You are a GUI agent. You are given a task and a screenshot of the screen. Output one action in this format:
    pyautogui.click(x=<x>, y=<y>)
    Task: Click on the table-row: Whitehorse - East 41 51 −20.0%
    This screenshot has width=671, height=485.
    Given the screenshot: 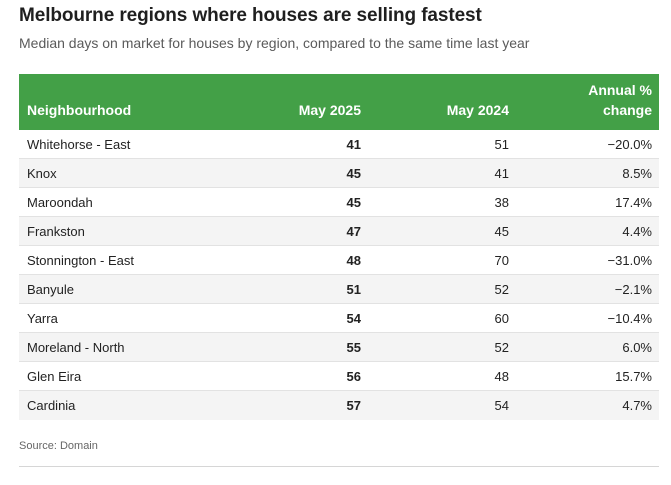 What is the action you would take?
    pyautogui.click(x=339, y=144)
    